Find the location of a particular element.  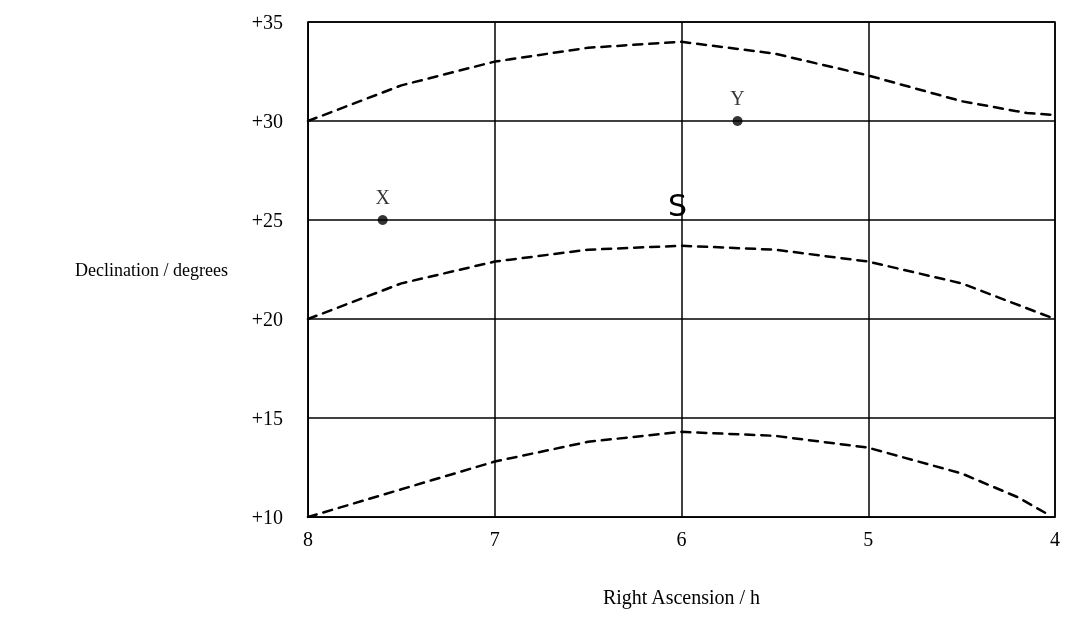

y-tick-label: +30 is located at coordinates (267, 121).